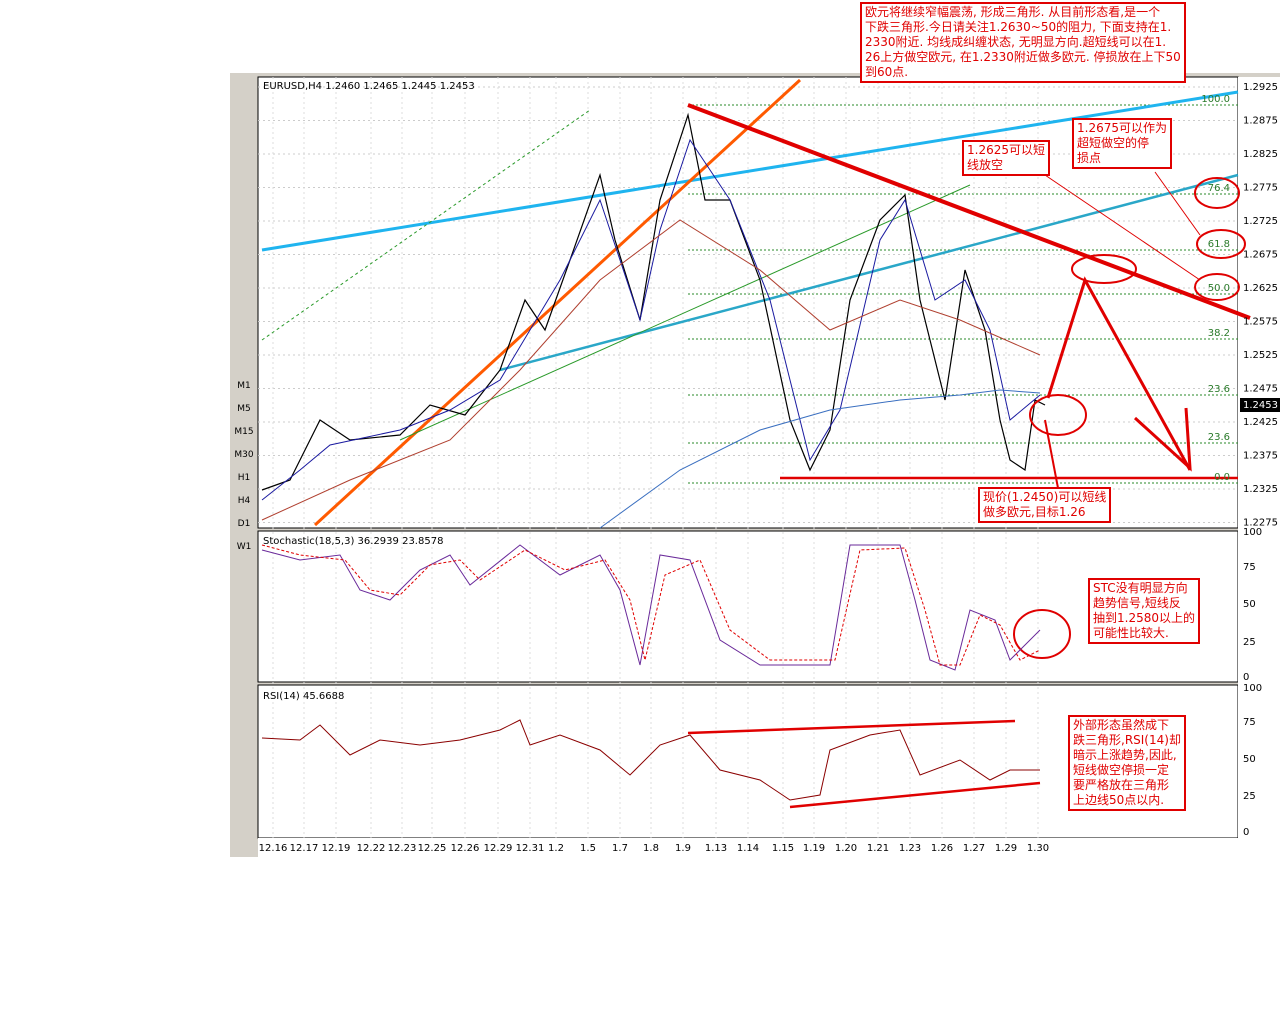 The image size is (1280, 1024). I want to click on price-scale, so click(1259, 457).